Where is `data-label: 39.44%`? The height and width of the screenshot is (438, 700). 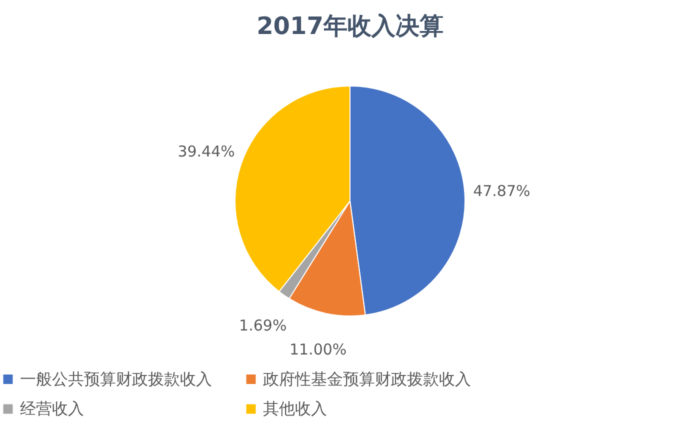 data-label: 39.44% is located at coordinates (206, 151).